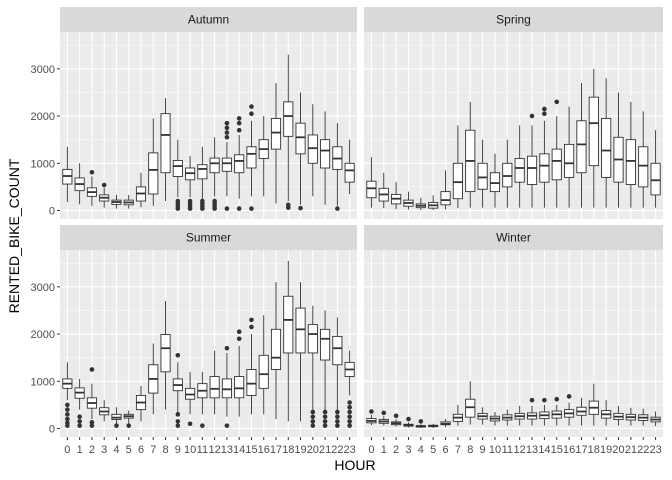  What do you see at coordinates (264, 450) in the screenshot?
I see `x-tick-label: 16` at bounding box center [264, 450].